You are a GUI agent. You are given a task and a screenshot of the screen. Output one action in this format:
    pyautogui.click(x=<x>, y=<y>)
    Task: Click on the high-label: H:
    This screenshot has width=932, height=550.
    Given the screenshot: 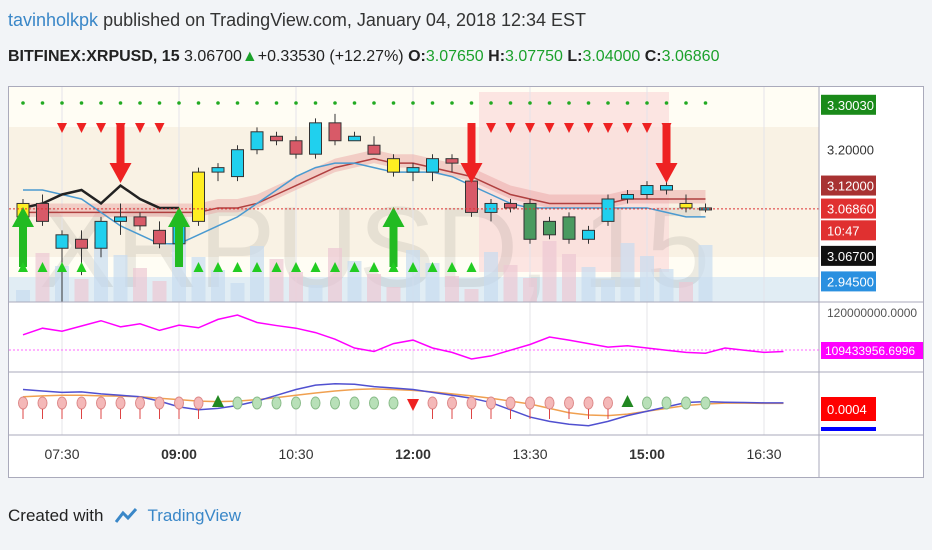 What is the action you would take?
    pyautogui.click(x=497, y=56)
    